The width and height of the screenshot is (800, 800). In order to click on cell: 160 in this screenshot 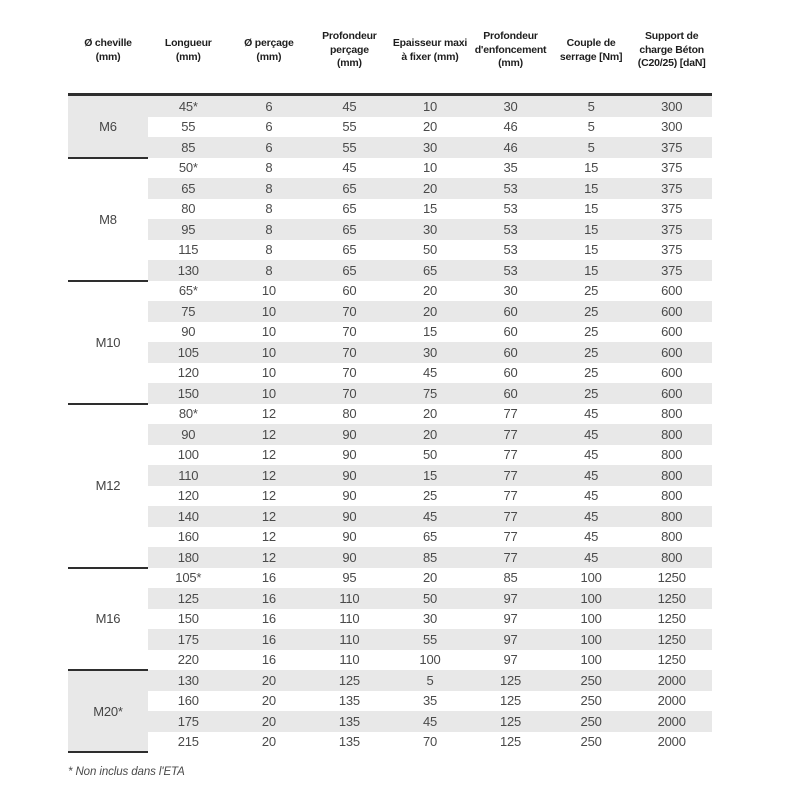, I will do `click(188, 537)`.